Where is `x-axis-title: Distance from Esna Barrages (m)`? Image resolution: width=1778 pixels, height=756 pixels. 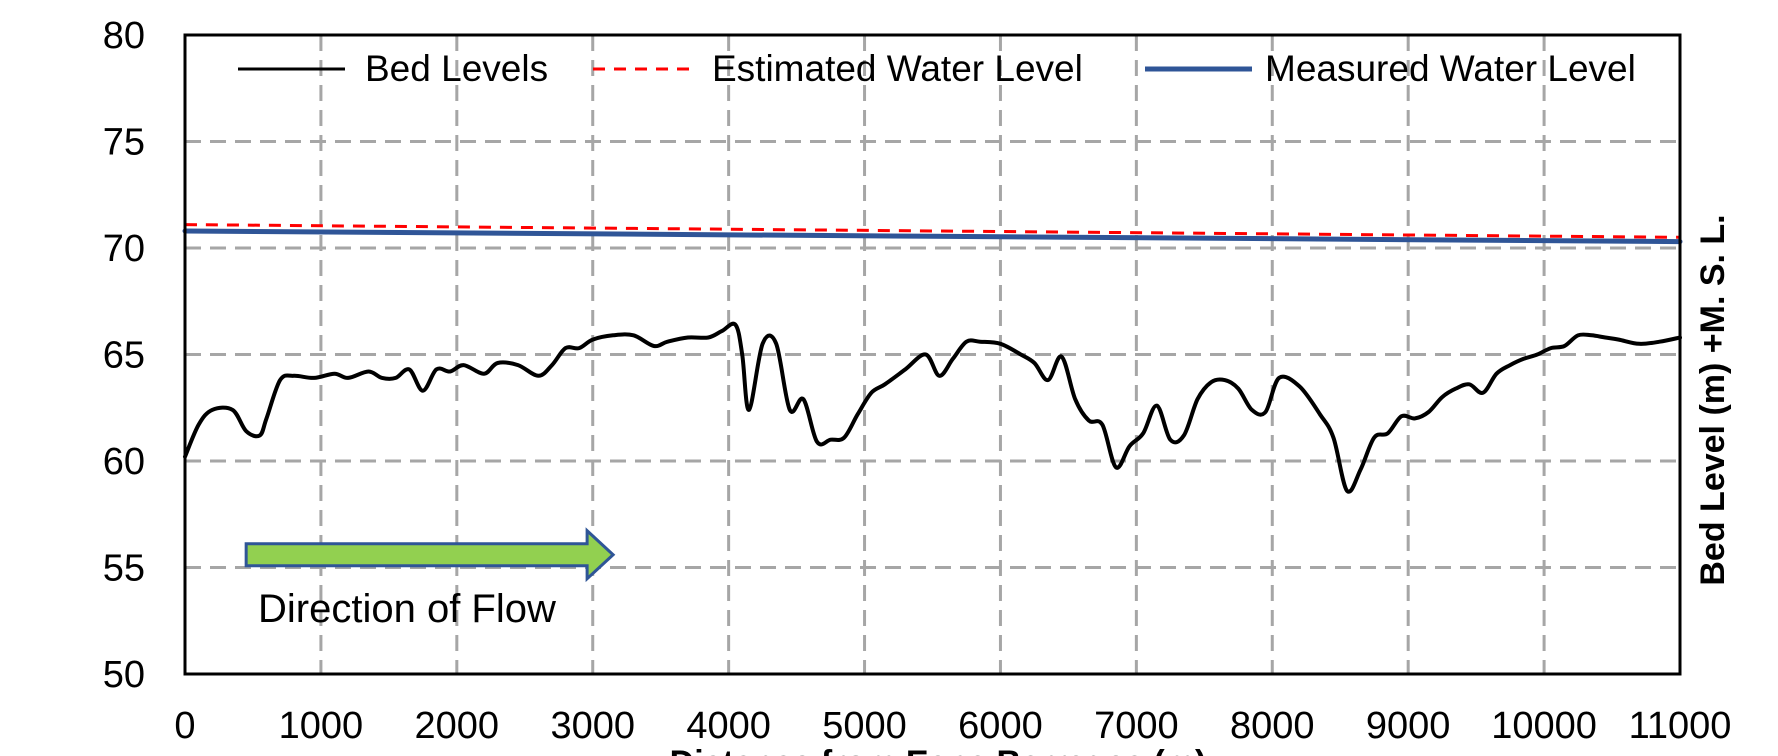
x-axis-title: Distance from Esna Barrages (m) is located at coordinates (938, 750).